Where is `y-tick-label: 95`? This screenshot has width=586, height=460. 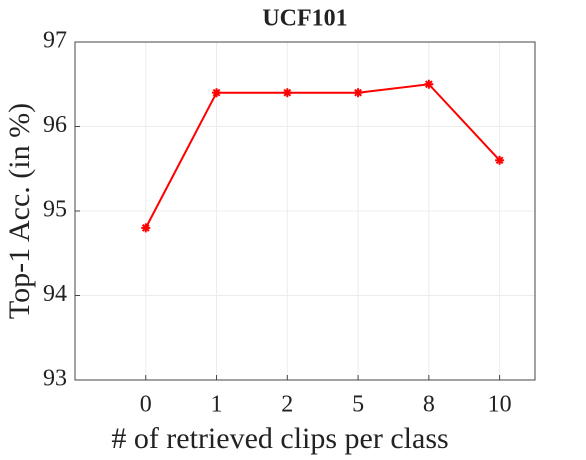 y-tick-label: 95 is located at coordinates (55, 210).